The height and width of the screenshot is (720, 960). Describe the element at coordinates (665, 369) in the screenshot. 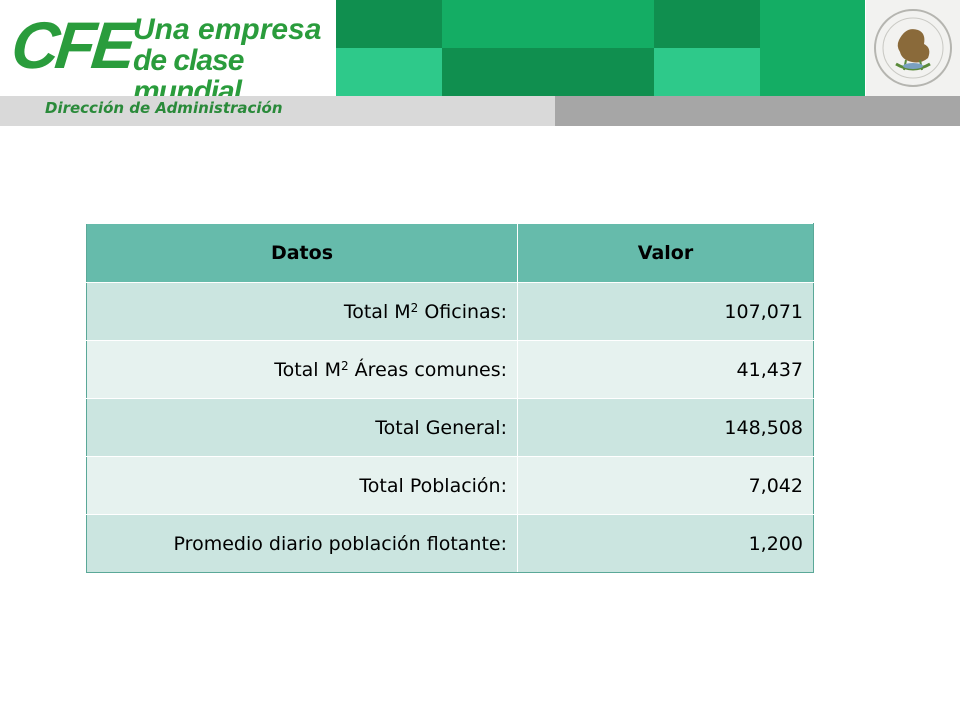

I see `row-value: 41,437` at that location.